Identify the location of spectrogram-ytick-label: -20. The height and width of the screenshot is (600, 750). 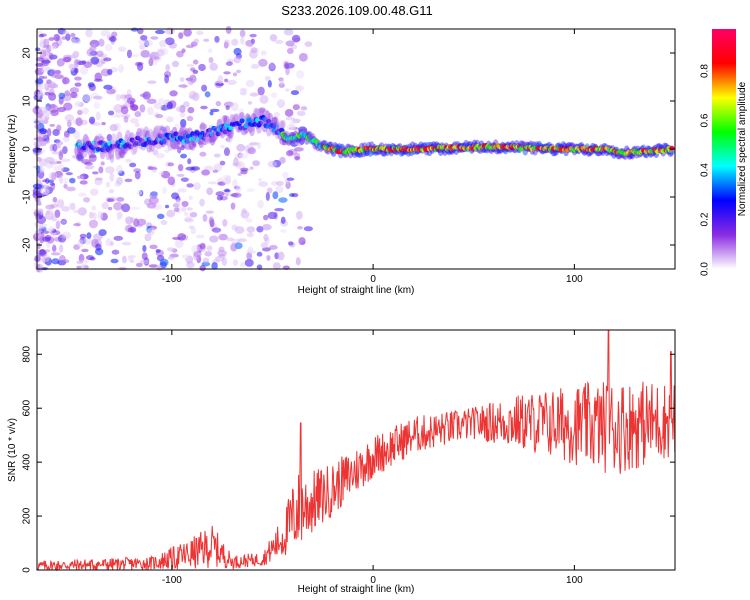
(27, 244).